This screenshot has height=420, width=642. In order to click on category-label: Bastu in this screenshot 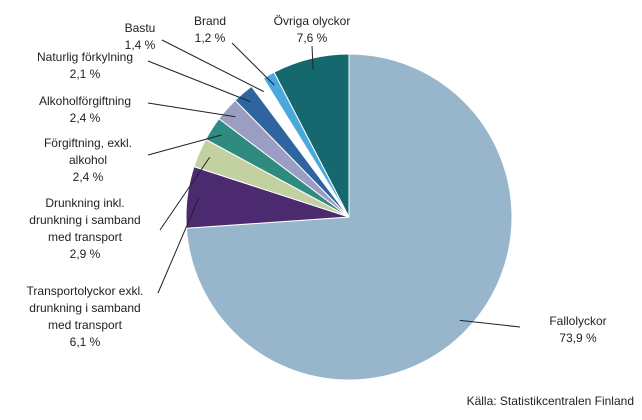, I will do `click(140, 28)`.